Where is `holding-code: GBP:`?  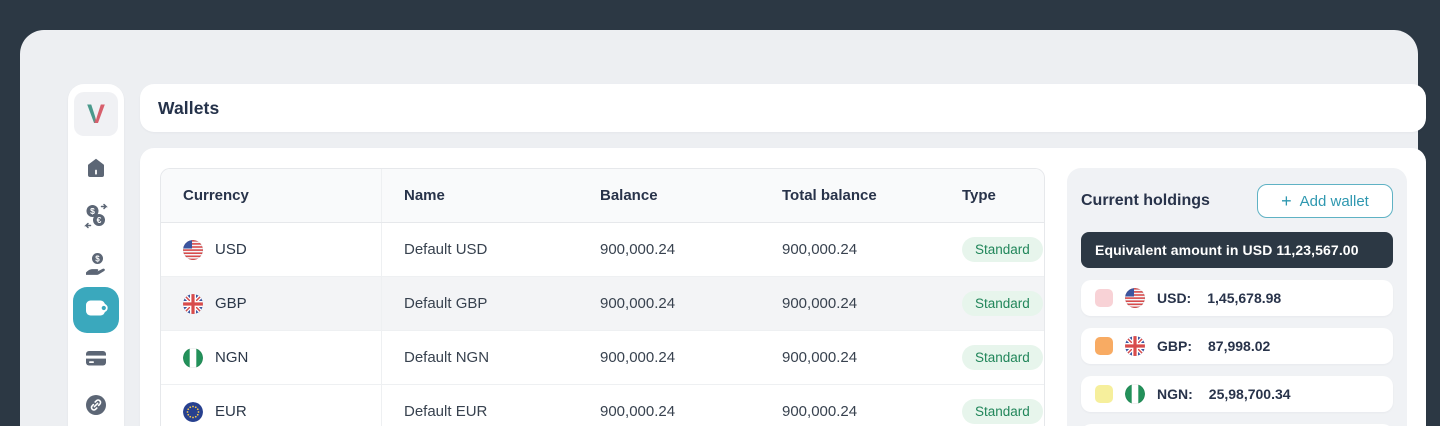 holding-code: GBP: is located at coordinates (1174, 346).